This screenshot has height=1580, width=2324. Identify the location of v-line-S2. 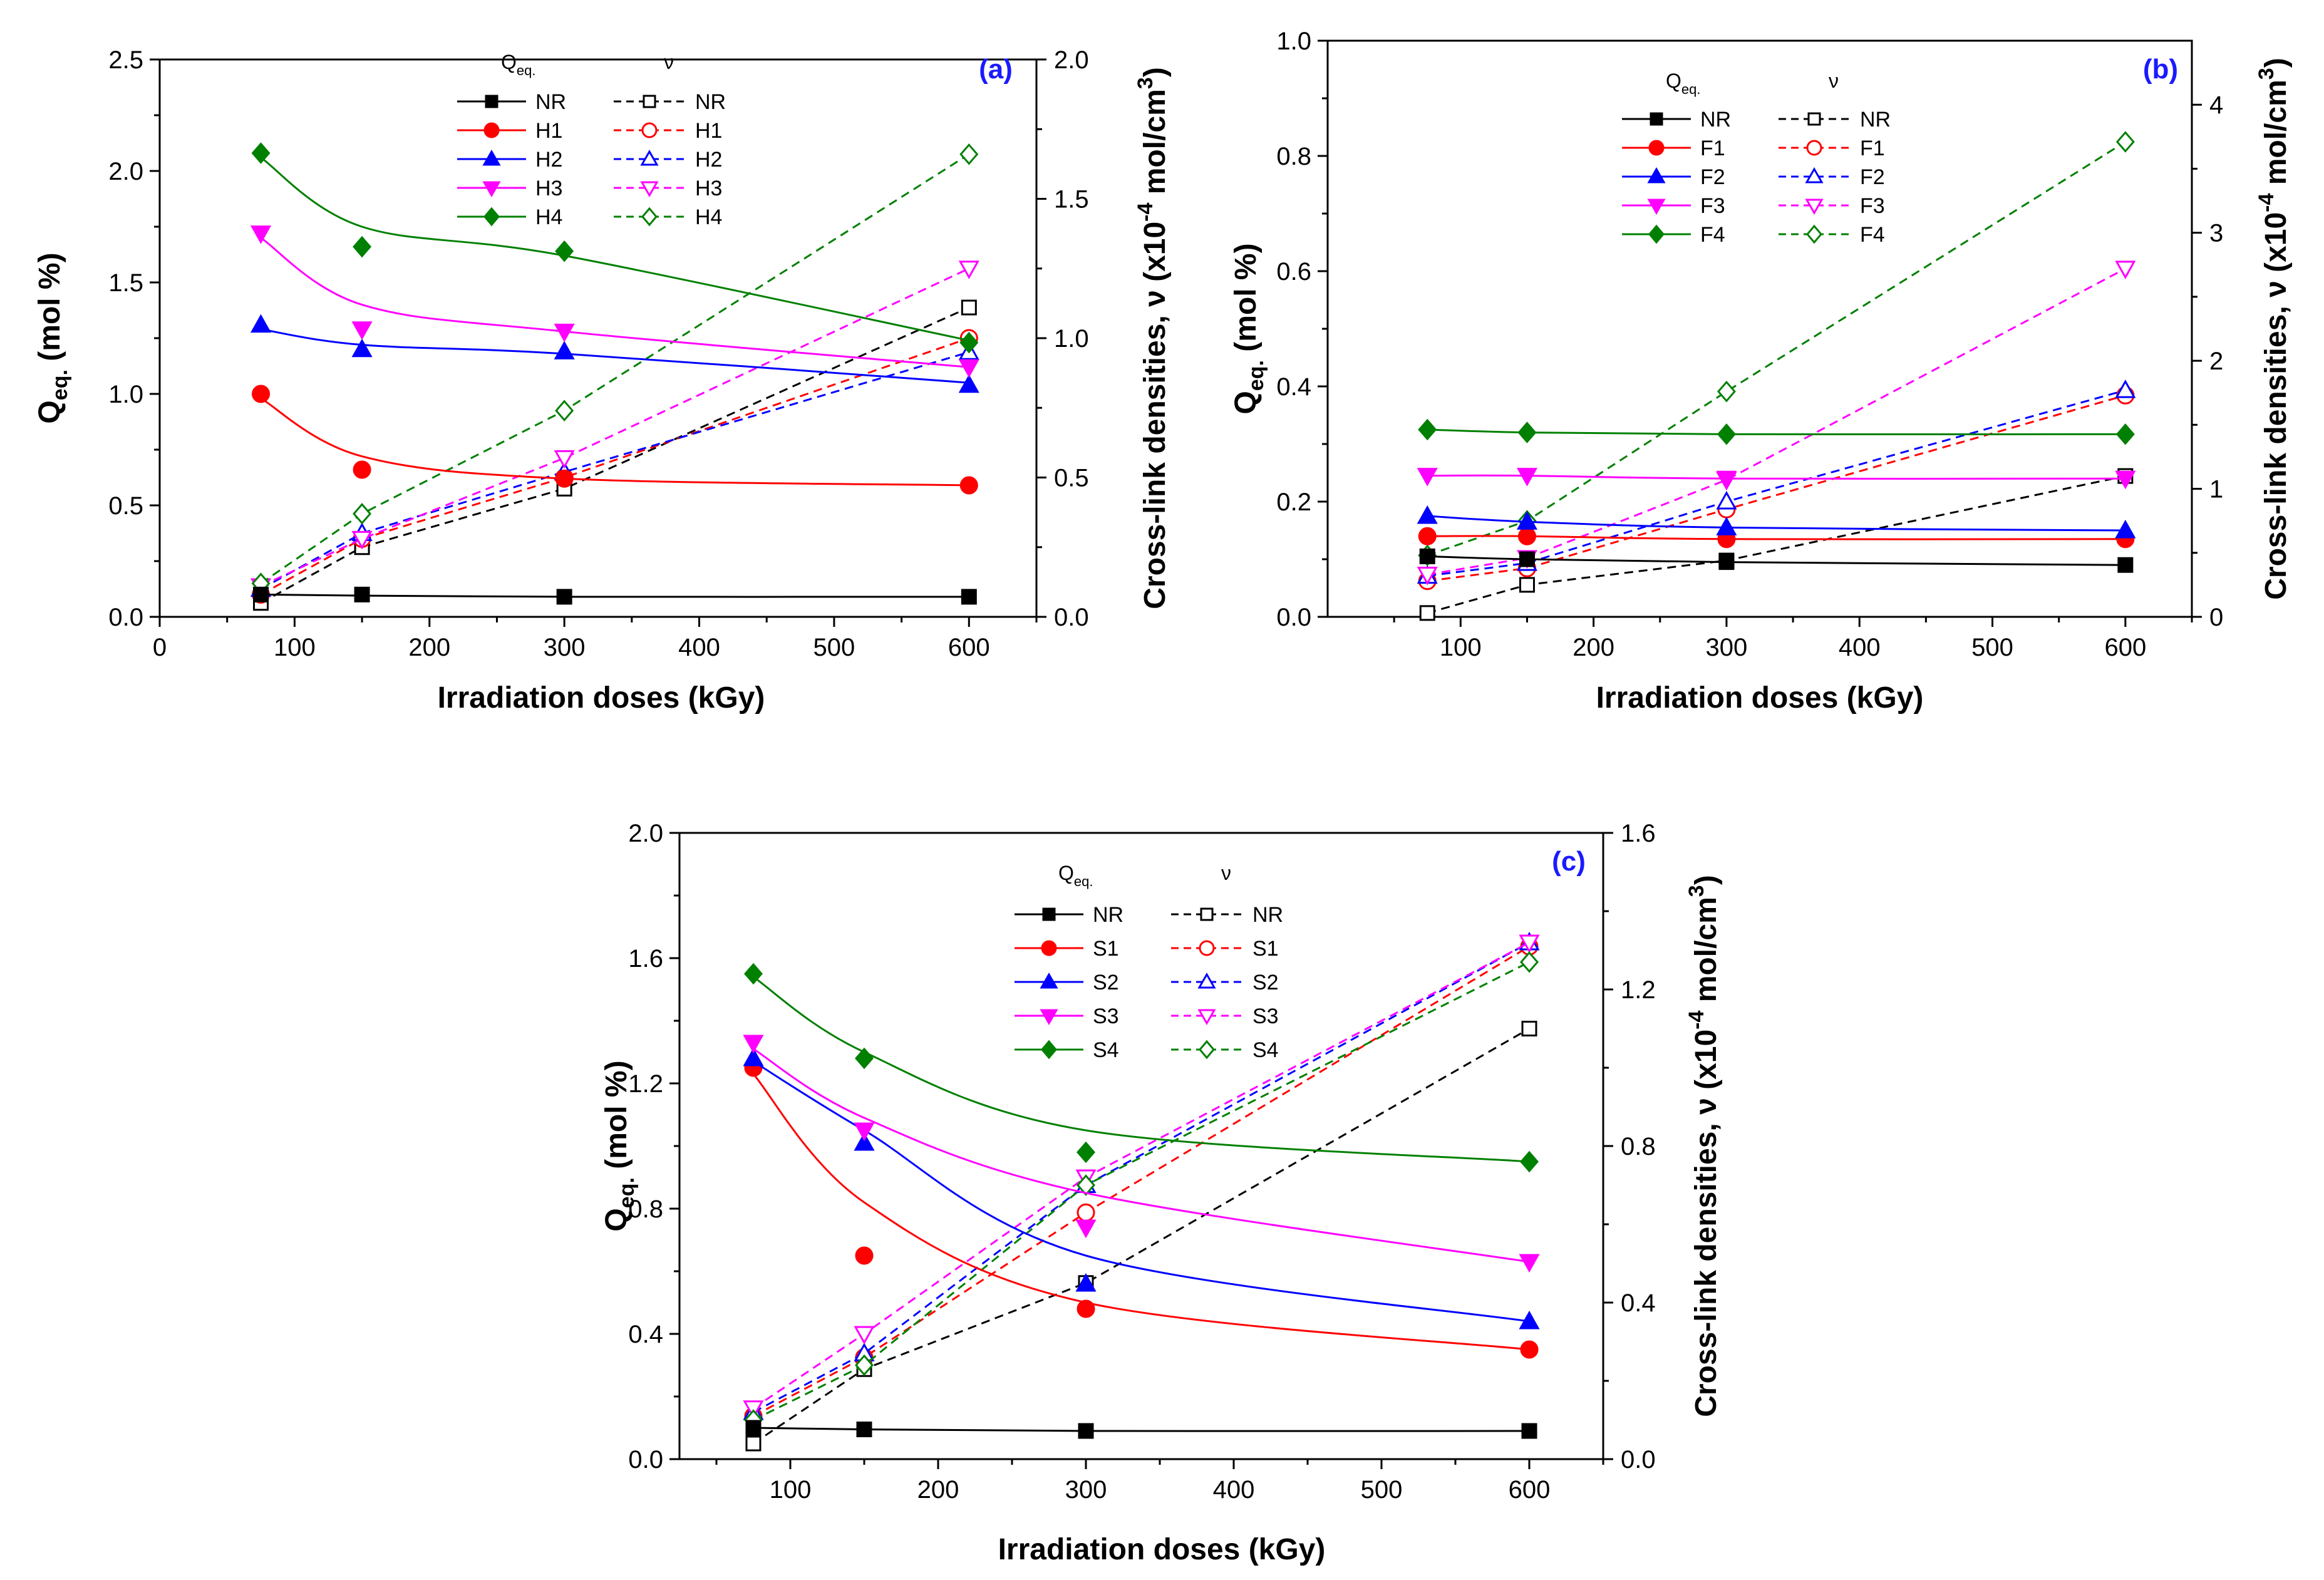
(1141, 1177).